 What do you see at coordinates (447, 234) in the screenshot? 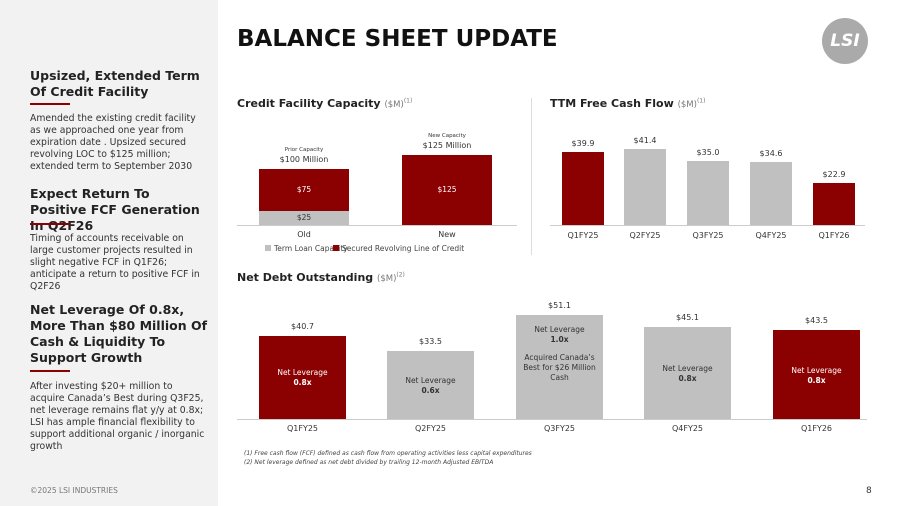
I see `x-tick-label: New` at bounding box center [447, 234].